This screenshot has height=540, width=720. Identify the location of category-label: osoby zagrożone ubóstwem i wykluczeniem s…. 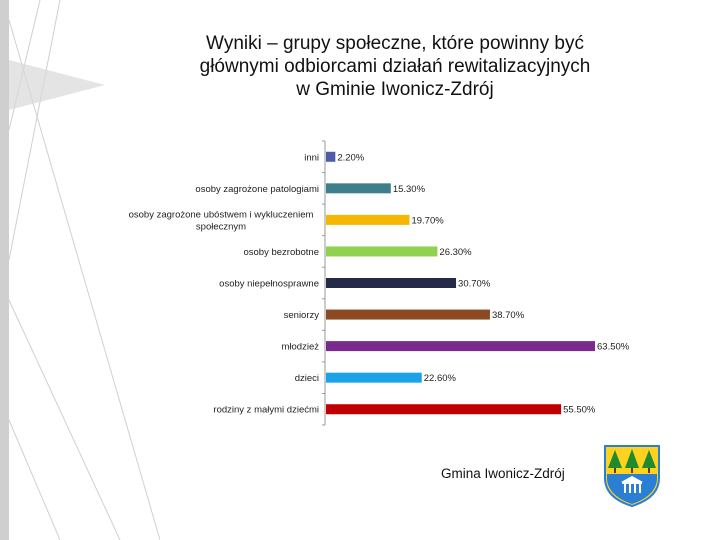
(221, 220).